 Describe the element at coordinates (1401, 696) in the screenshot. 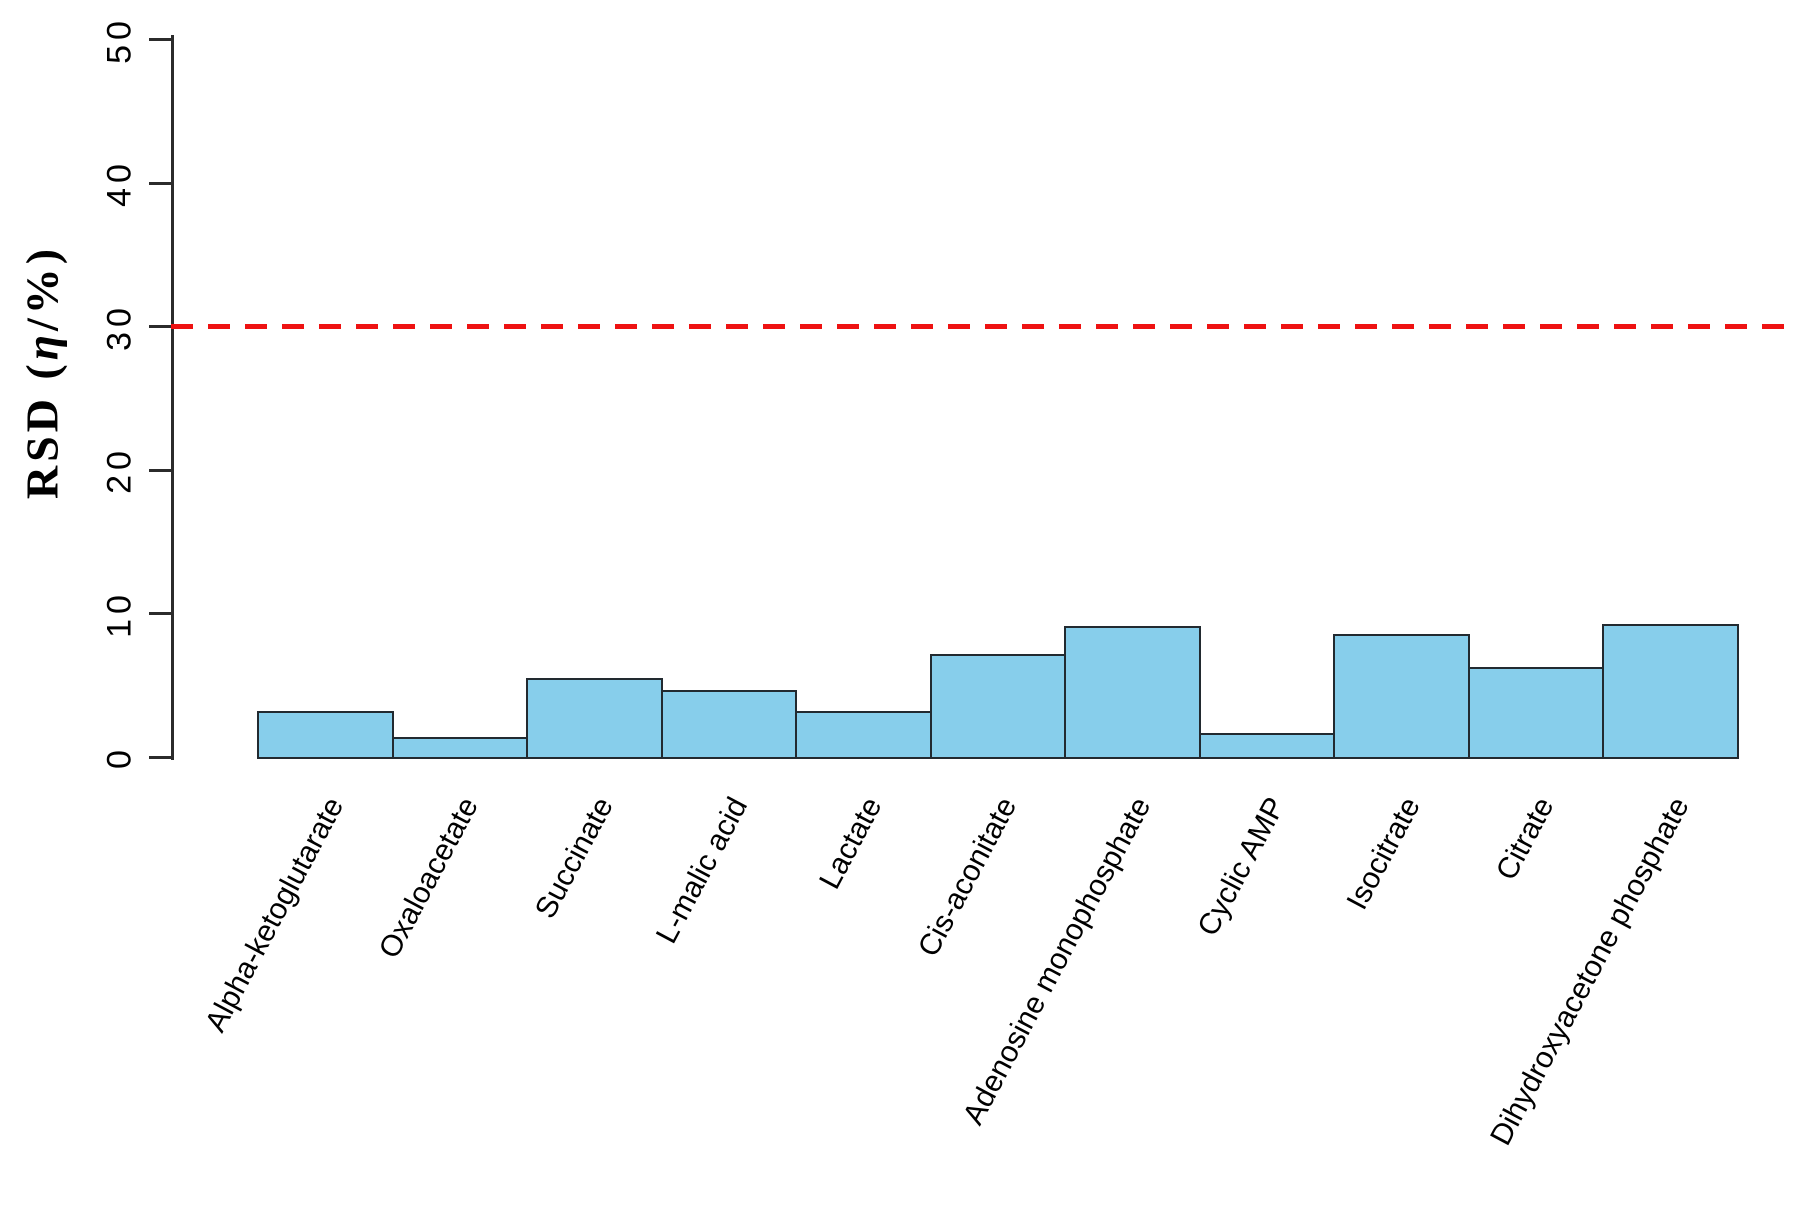

I see `bar-isocitrate` at that location.